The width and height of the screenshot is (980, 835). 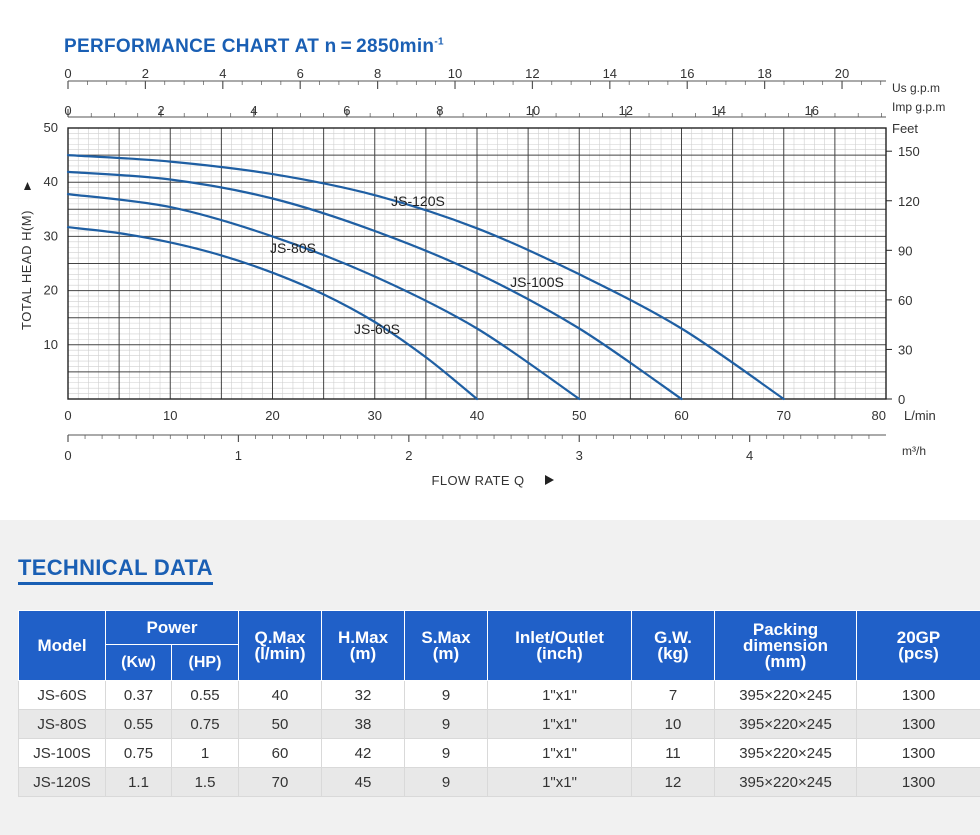 I want to click on right-tick-label: 120, so click(x=909, y=201).